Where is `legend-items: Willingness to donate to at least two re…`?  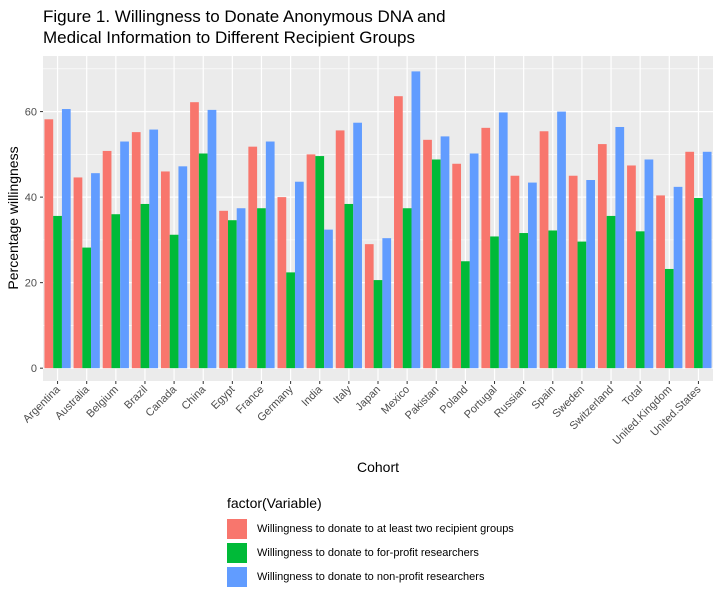 legend-items: Willingness to donate to at least two re… is located at coordinates (370, 553).